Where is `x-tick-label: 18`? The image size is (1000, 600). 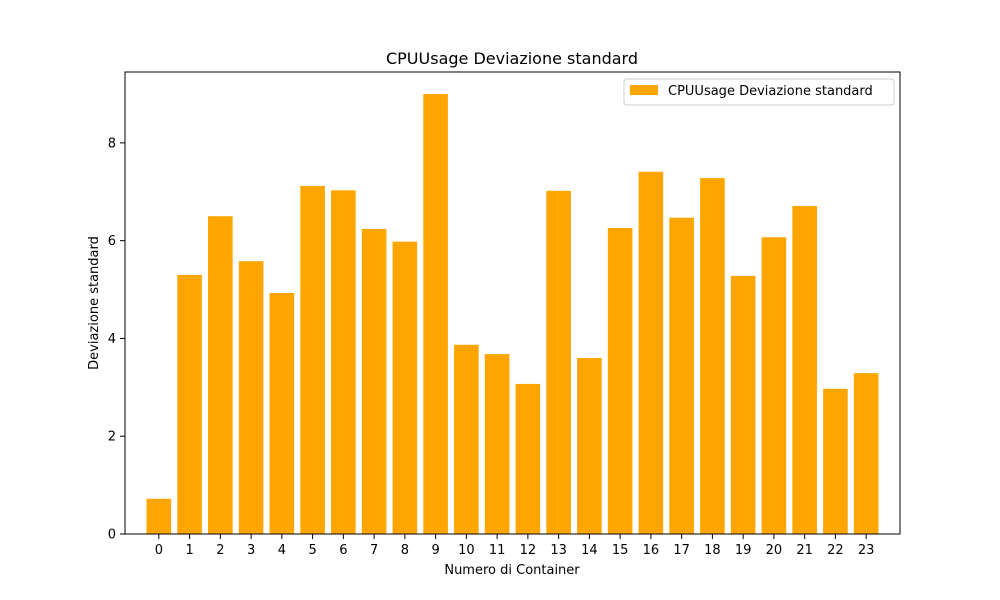 x-tick-label: 18 is located at coordinates (712, 550).